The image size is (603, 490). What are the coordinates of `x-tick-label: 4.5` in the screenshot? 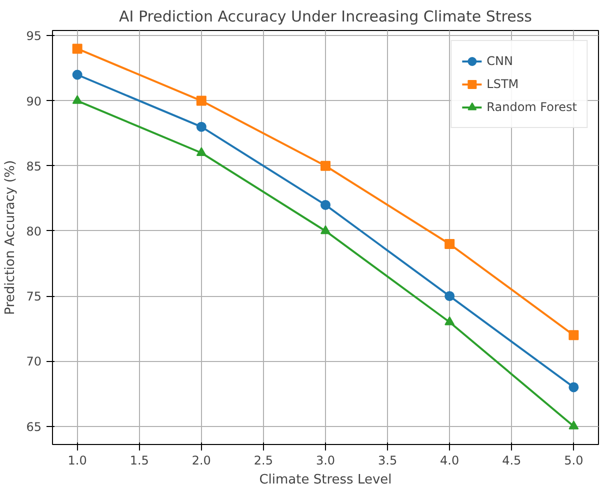 It's located at (512, 461).